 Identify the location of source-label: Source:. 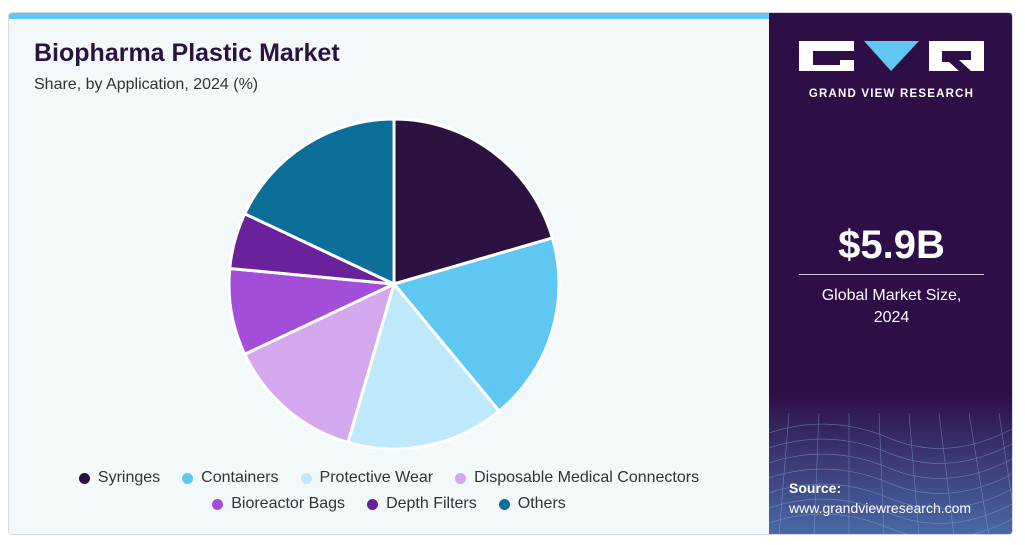
(815, 488).